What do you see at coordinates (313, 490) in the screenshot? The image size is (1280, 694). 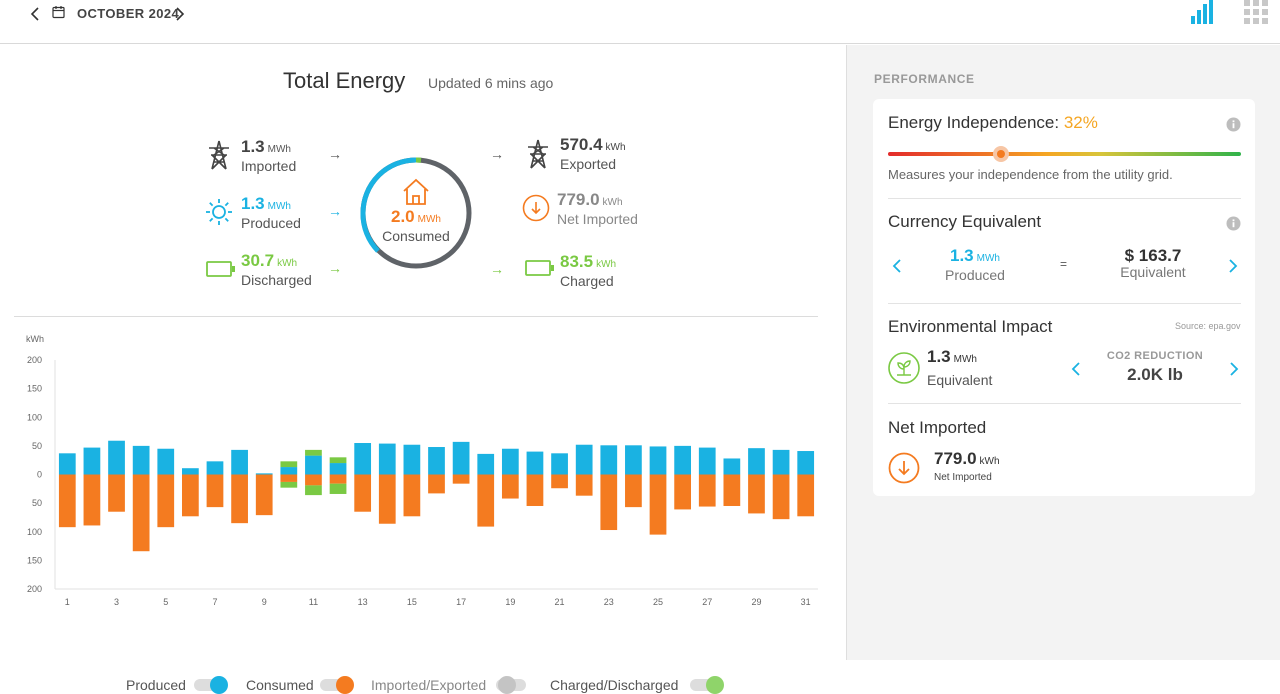 I see `charged-bar` at bounding box center [313, 490].